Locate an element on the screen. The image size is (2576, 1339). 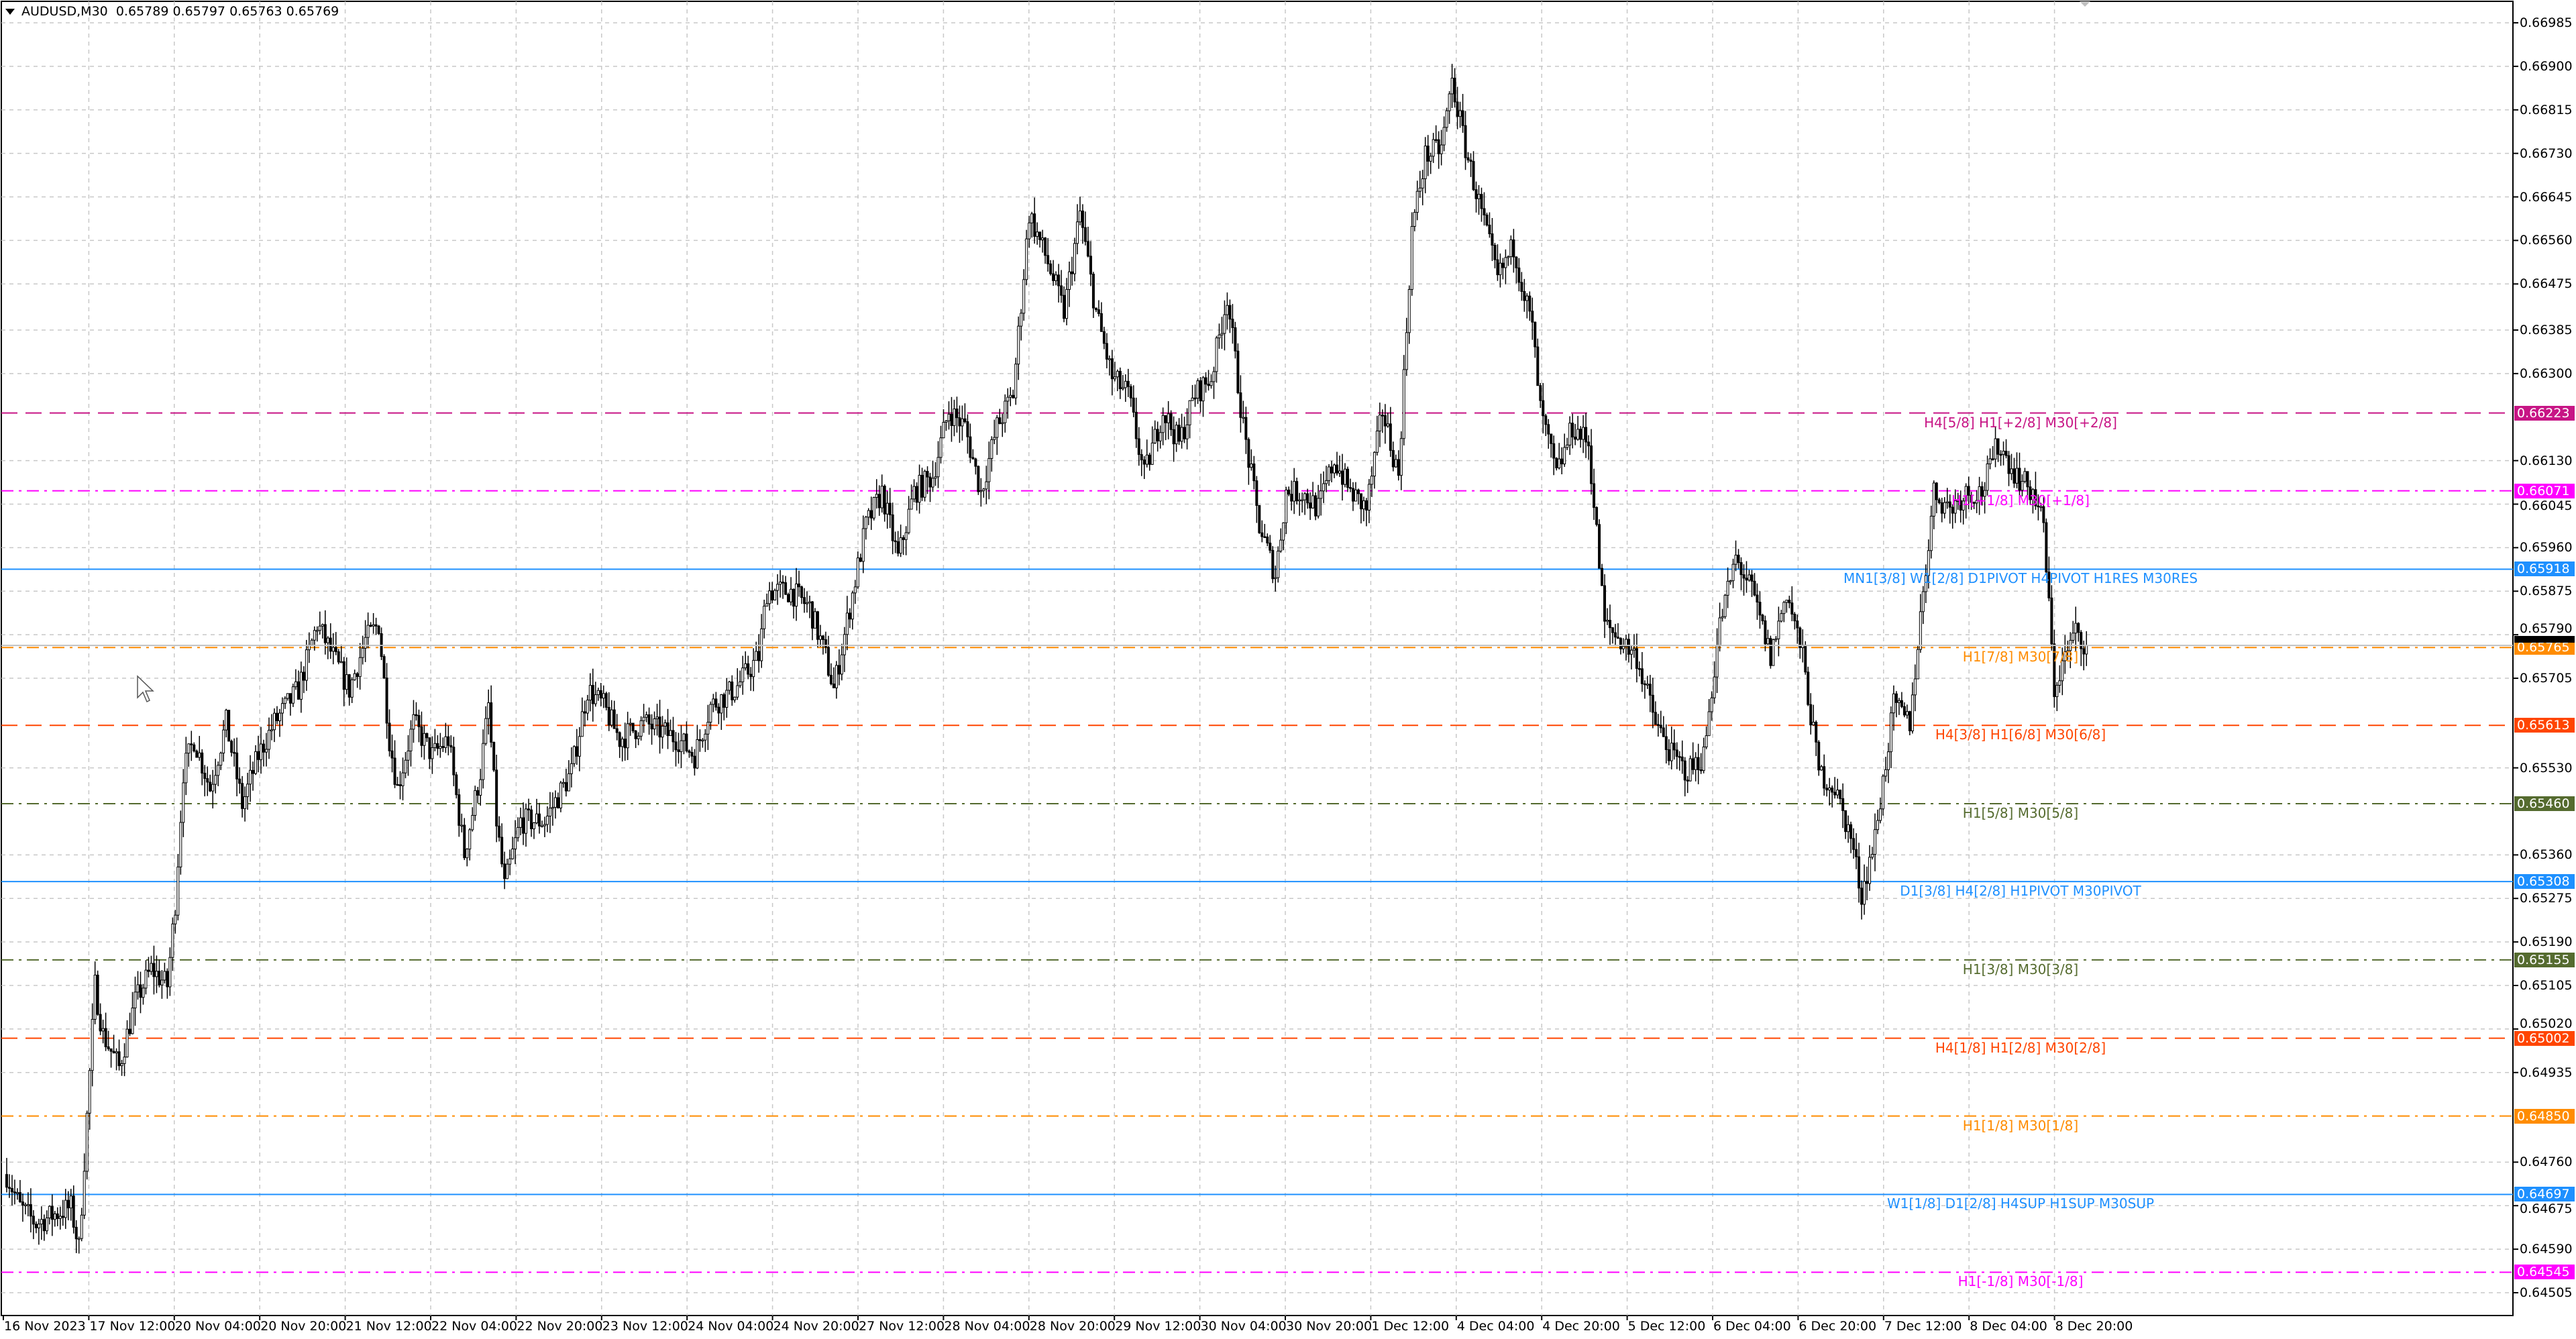
y-tick-label: 0.66475 is located at coordinates (2546, 284).